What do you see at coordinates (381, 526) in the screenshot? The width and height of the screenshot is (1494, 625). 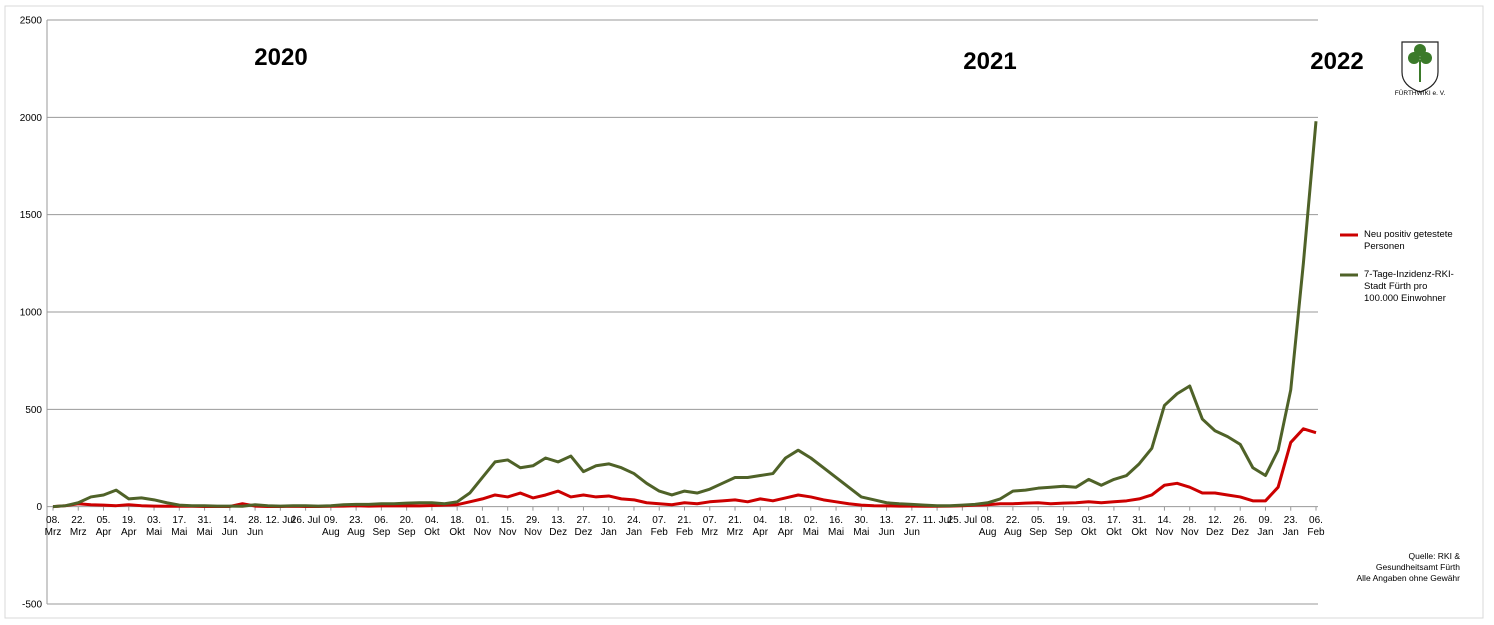 I see `x-tick-label: 06. Sep` at bounding box center [381, 526].